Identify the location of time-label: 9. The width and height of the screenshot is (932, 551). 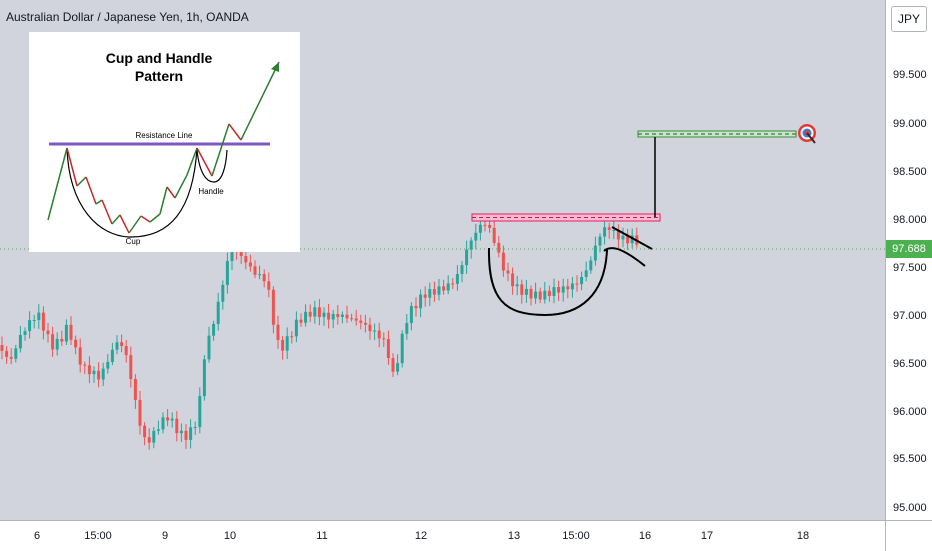
(165, 536).